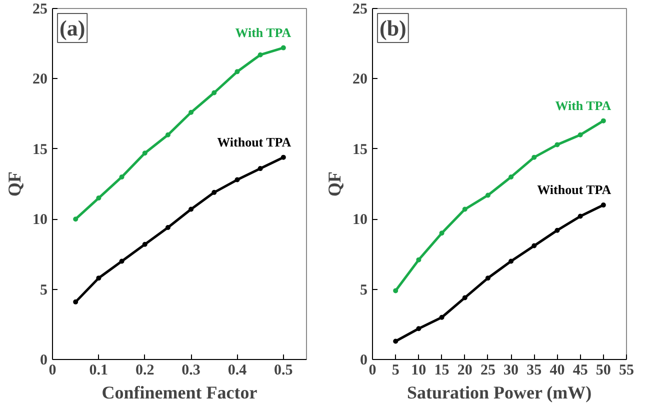 The width and height of the screenshot is (646, 412). What do you see at coordinates (396, 370) in the screenshot?
I see `x-tick-label: 5` at bounding box center [396, 370].